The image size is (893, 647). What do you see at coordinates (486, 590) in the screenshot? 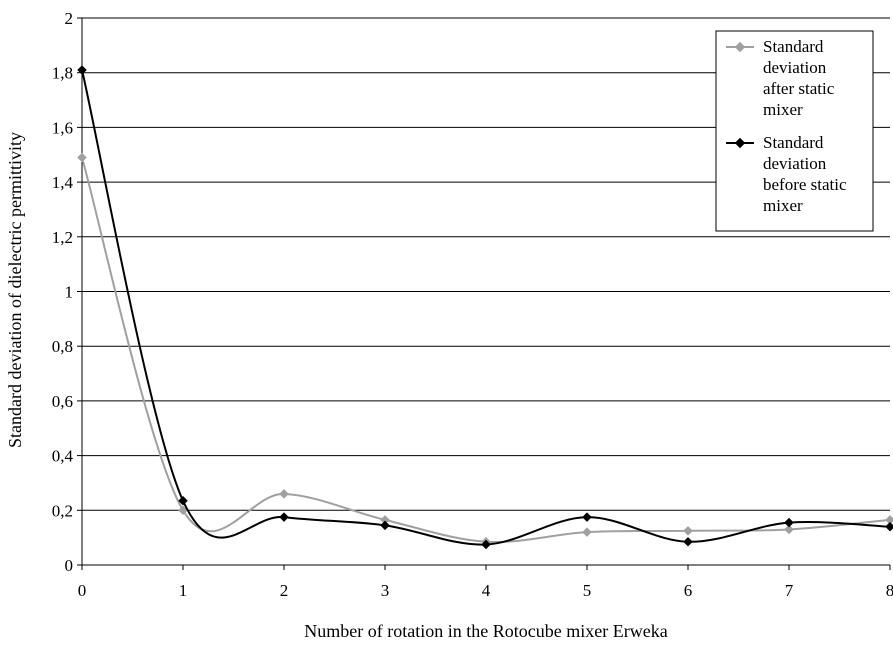
I see `x-tick-label: 4` at bounding box center [486, 590].